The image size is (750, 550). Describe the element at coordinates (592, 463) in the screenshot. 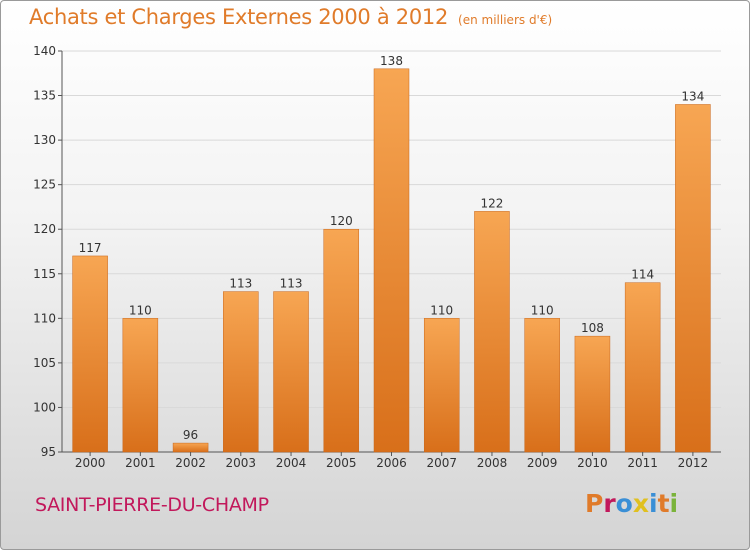

I see `x-tick-label: 2010` at that location.